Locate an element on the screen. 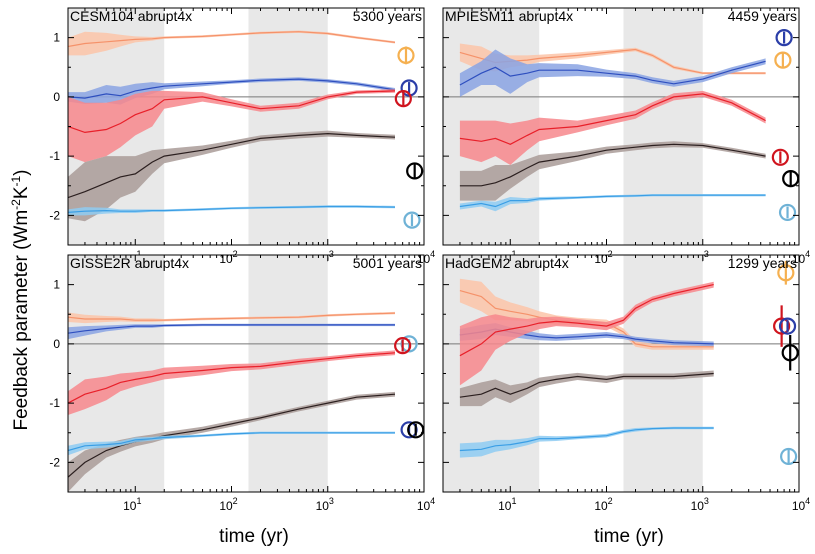 The image size is (815, 554). x-axis-title-left: time (yr) is located at coordinates (254, 536).